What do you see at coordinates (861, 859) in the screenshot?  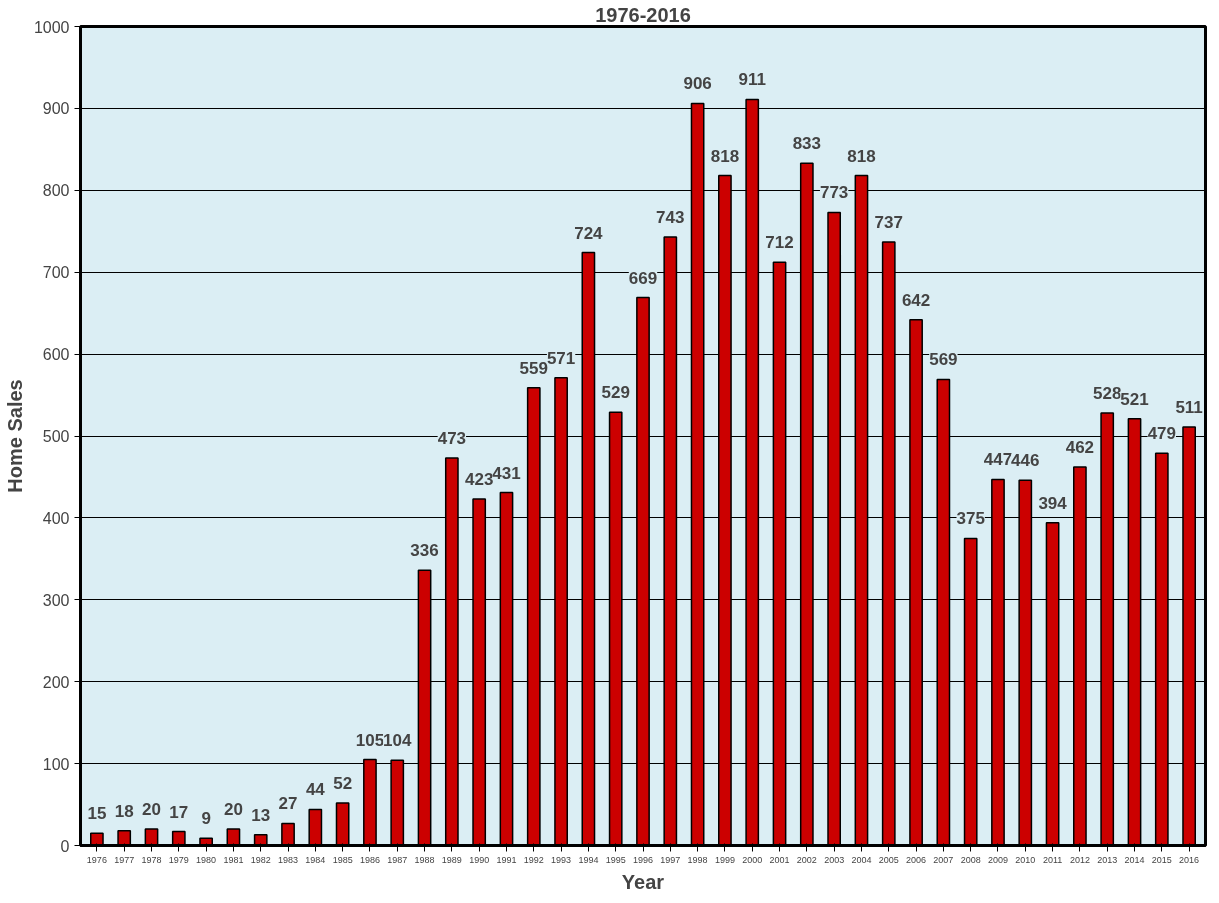 I see `x-tick-label: 2004` at bounding box center [861, 859].